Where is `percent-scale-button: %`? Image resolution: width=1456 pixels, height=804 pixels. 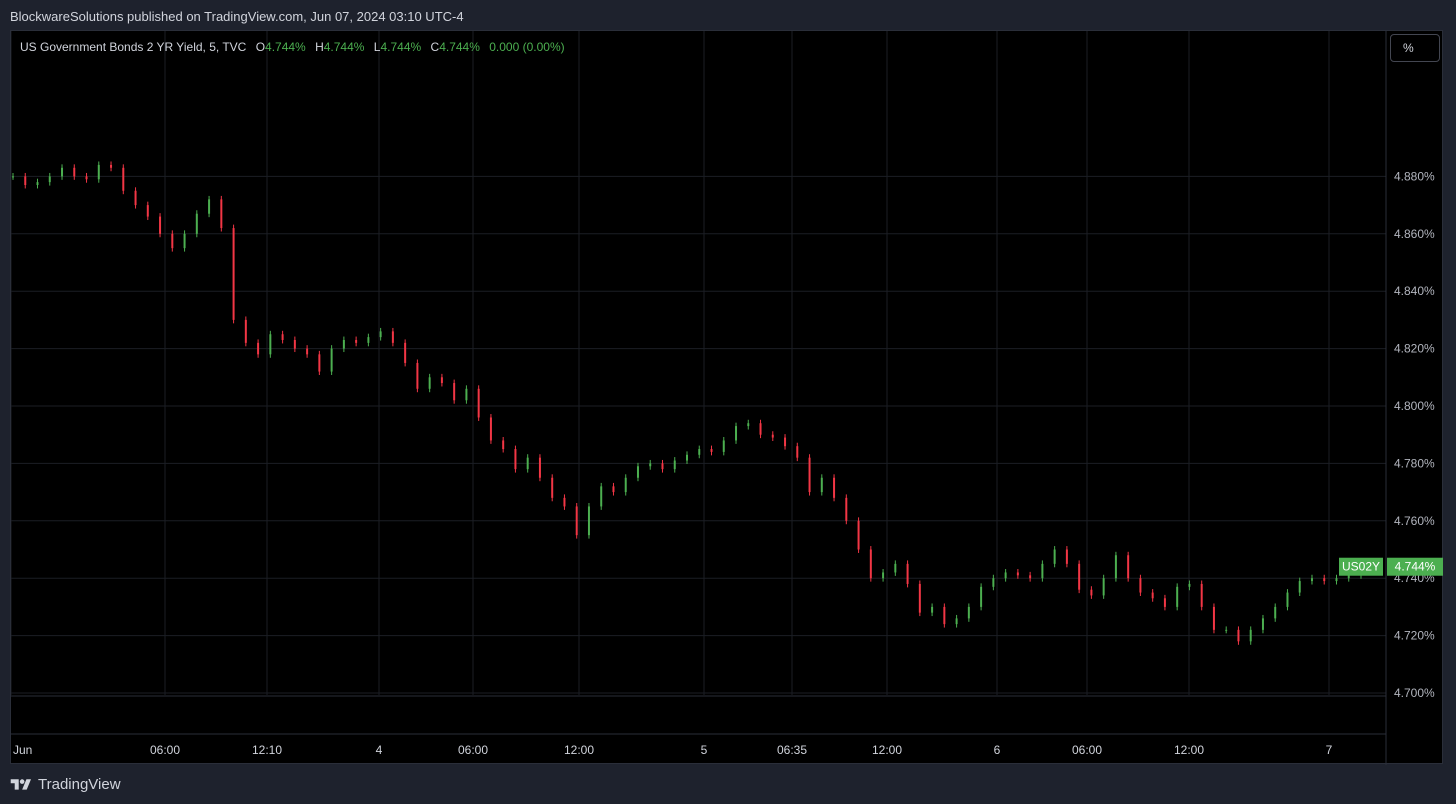 percent-scale-button: % is located at coordinates (1415, 48).